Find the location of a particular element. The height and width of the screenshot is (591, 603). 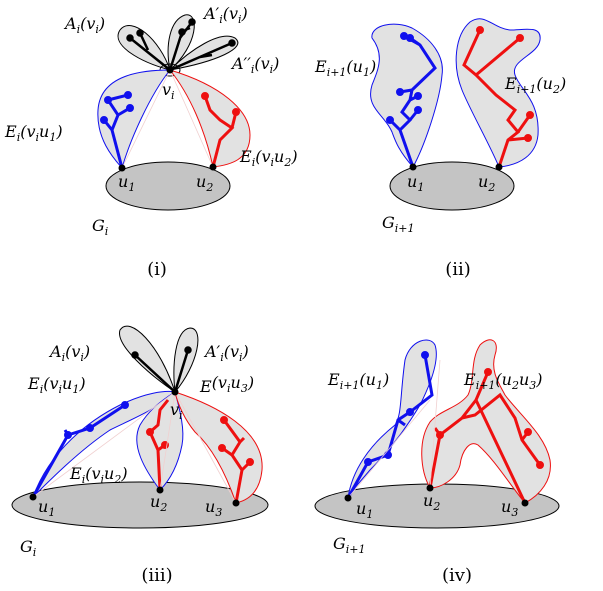

tree-red-iii-b is located at coordinates (236, 460).